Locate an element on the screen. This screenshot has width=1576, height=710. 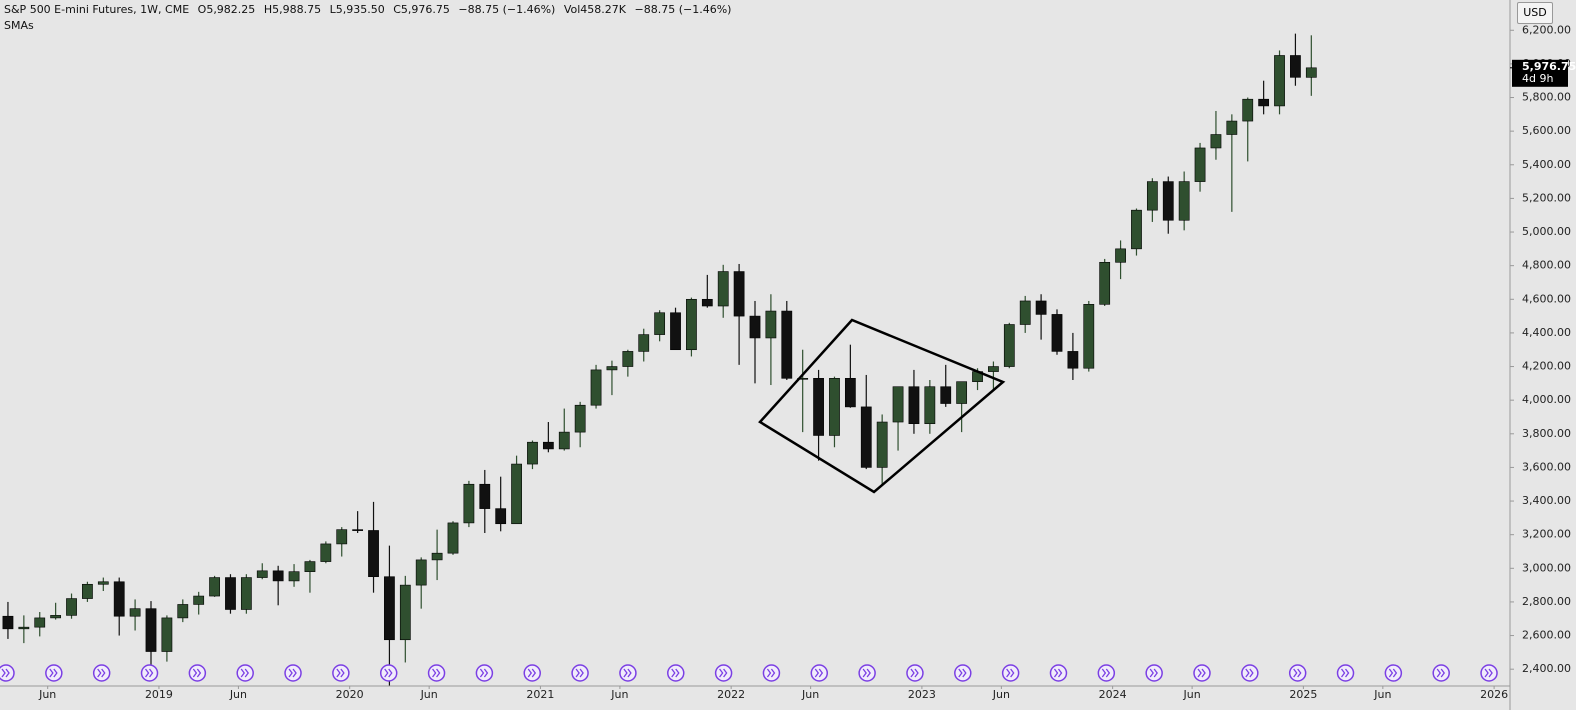
y-tick-label: 2,800.00 is located at coordinates (1546, 601).